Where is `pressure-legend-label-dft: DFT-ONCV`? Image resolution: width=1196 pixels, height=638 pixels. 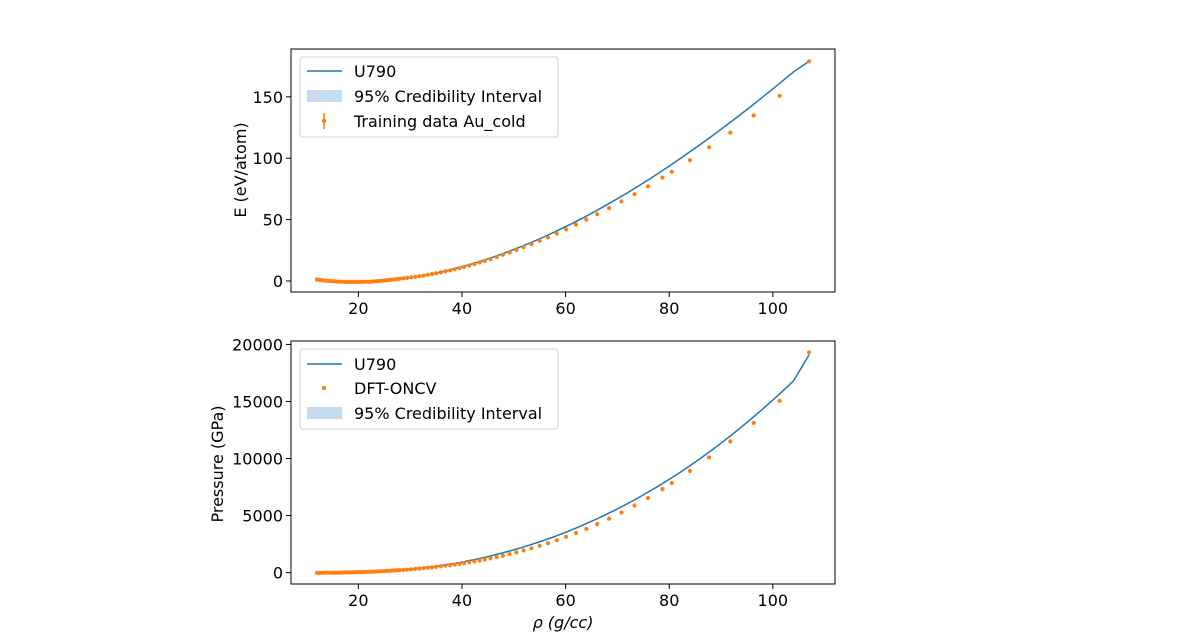
pressure-legend-label-dft: DFT-ONCV is located at coordinates (395, 388).